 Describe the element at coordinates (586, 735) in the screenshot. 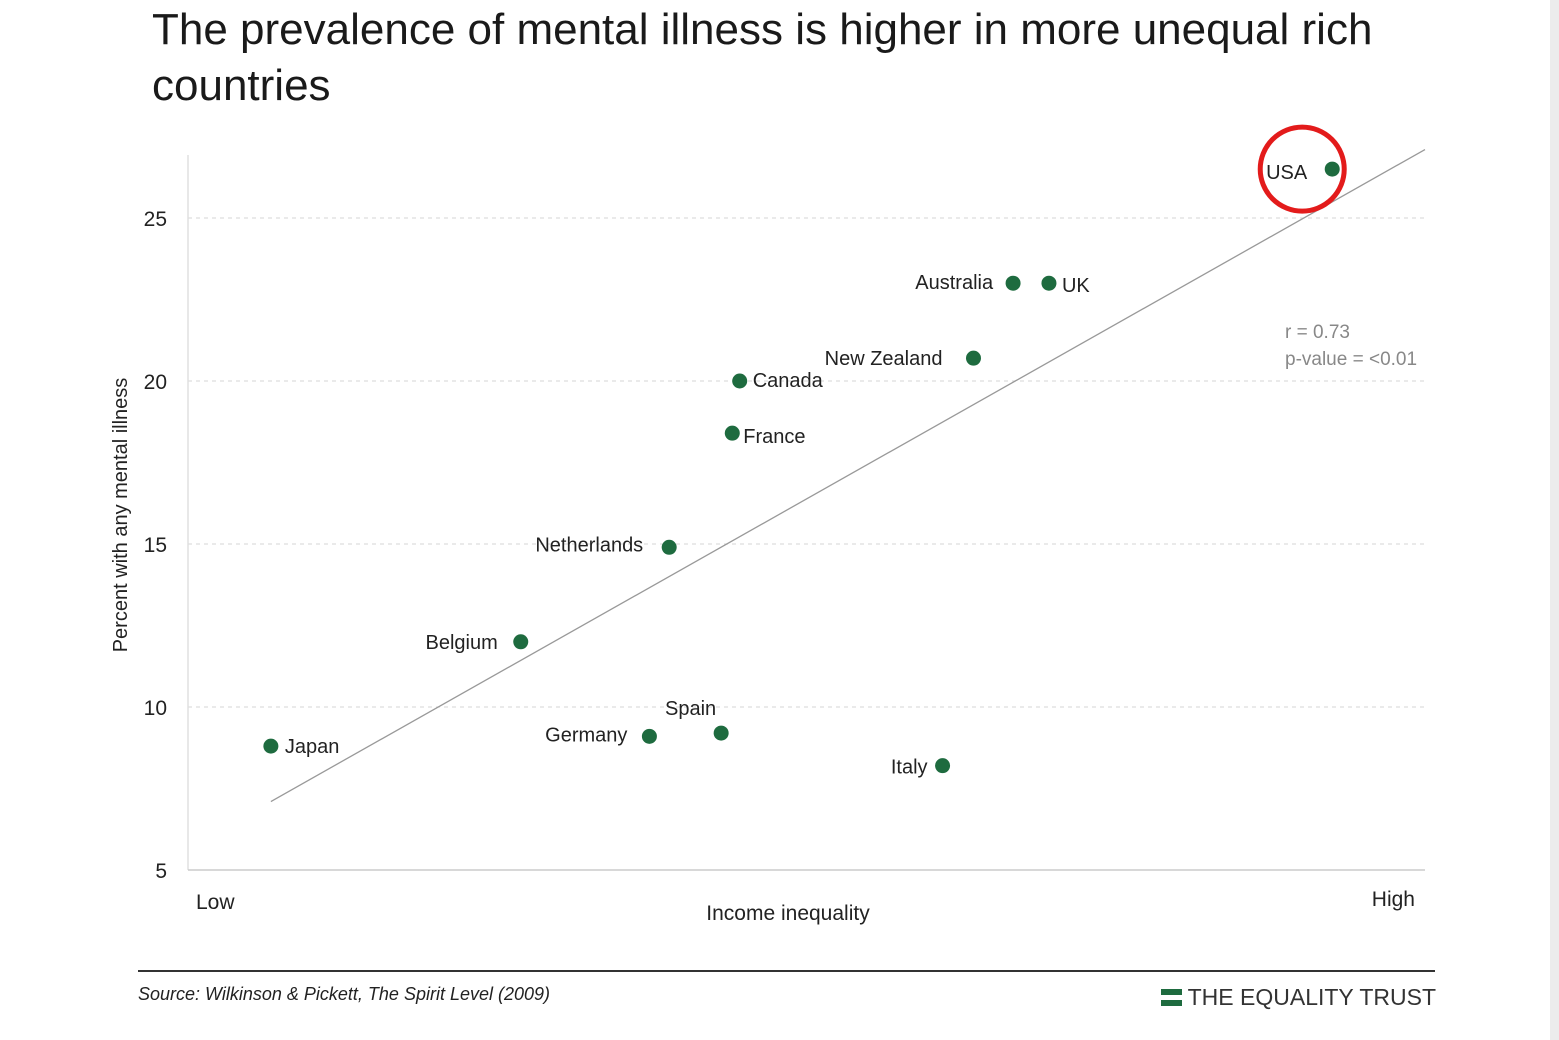

I see `label-germany: Germany` at that location.